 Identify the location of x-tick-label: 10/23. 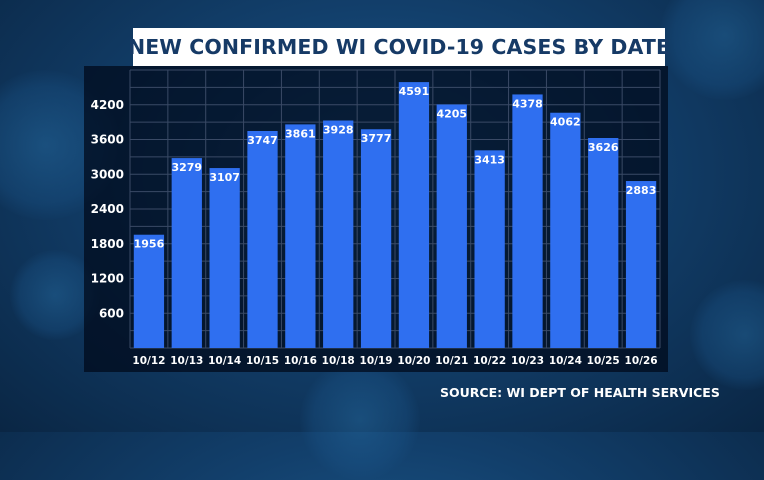
(527, 361).